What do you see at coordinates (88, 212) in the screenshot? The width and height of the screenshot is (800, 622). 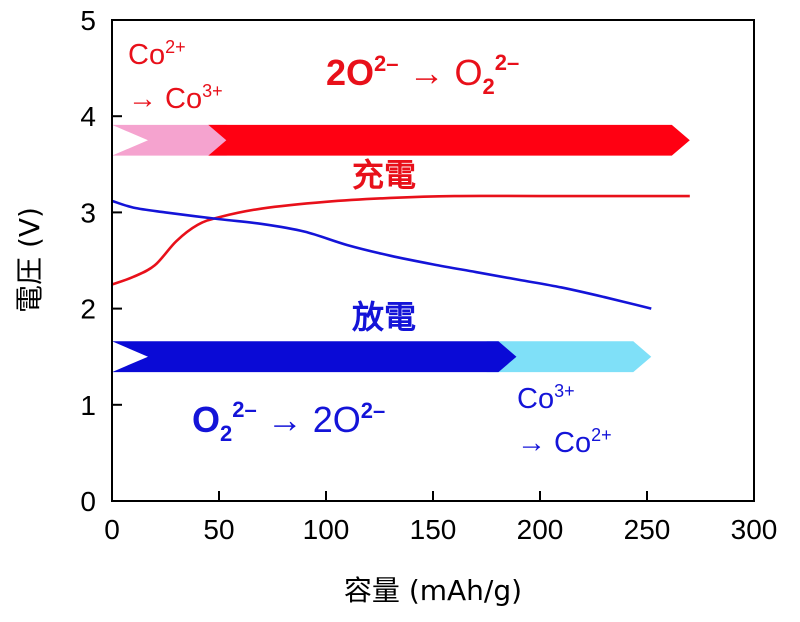 I see `y-tick-label-3: 3` at bounding box center [88, 212].